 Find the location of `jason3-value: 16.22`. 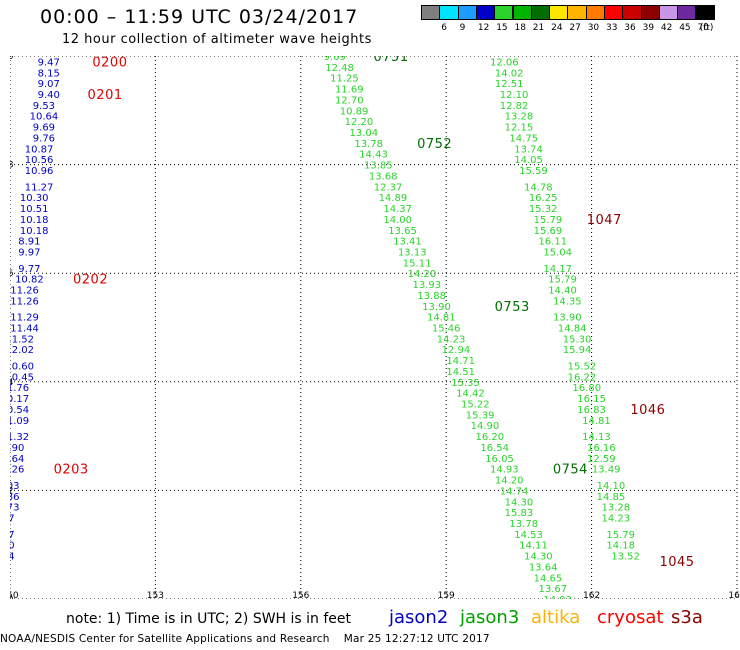

jason3-value: 16.22 is located at coordinates (582, 377).